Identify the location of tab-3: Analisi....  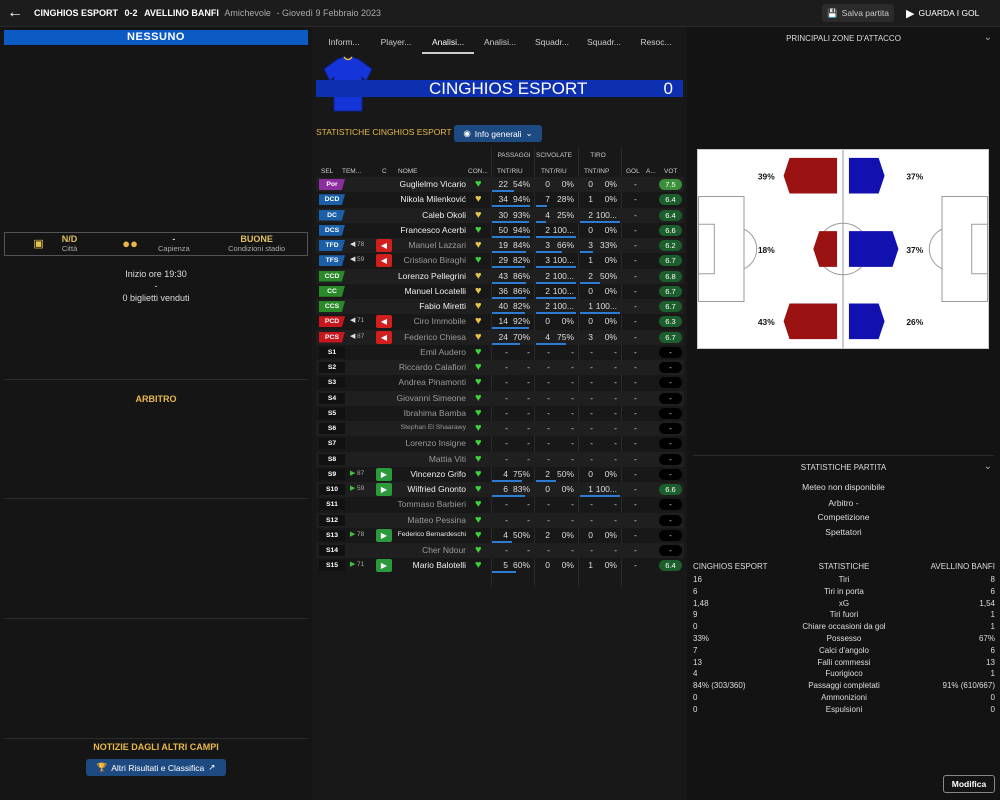
(448, 43).